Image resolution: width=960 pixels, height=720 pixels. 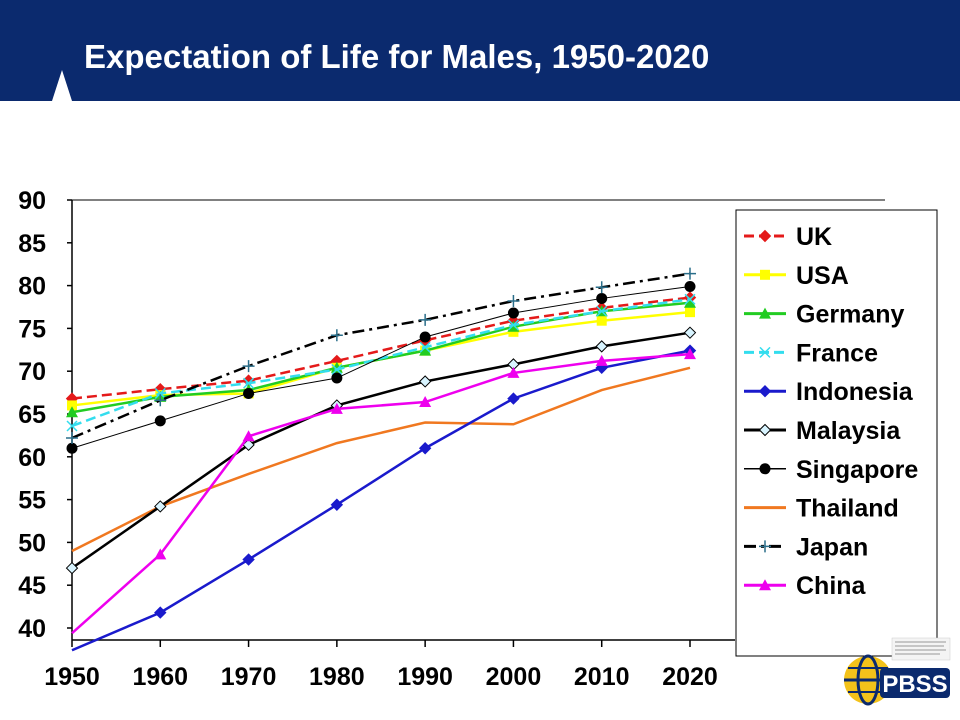 What do you see at coordinates (914, 684) in the screenshot?
I see `logo-text: PBSS` at bounding box center [914, 684].